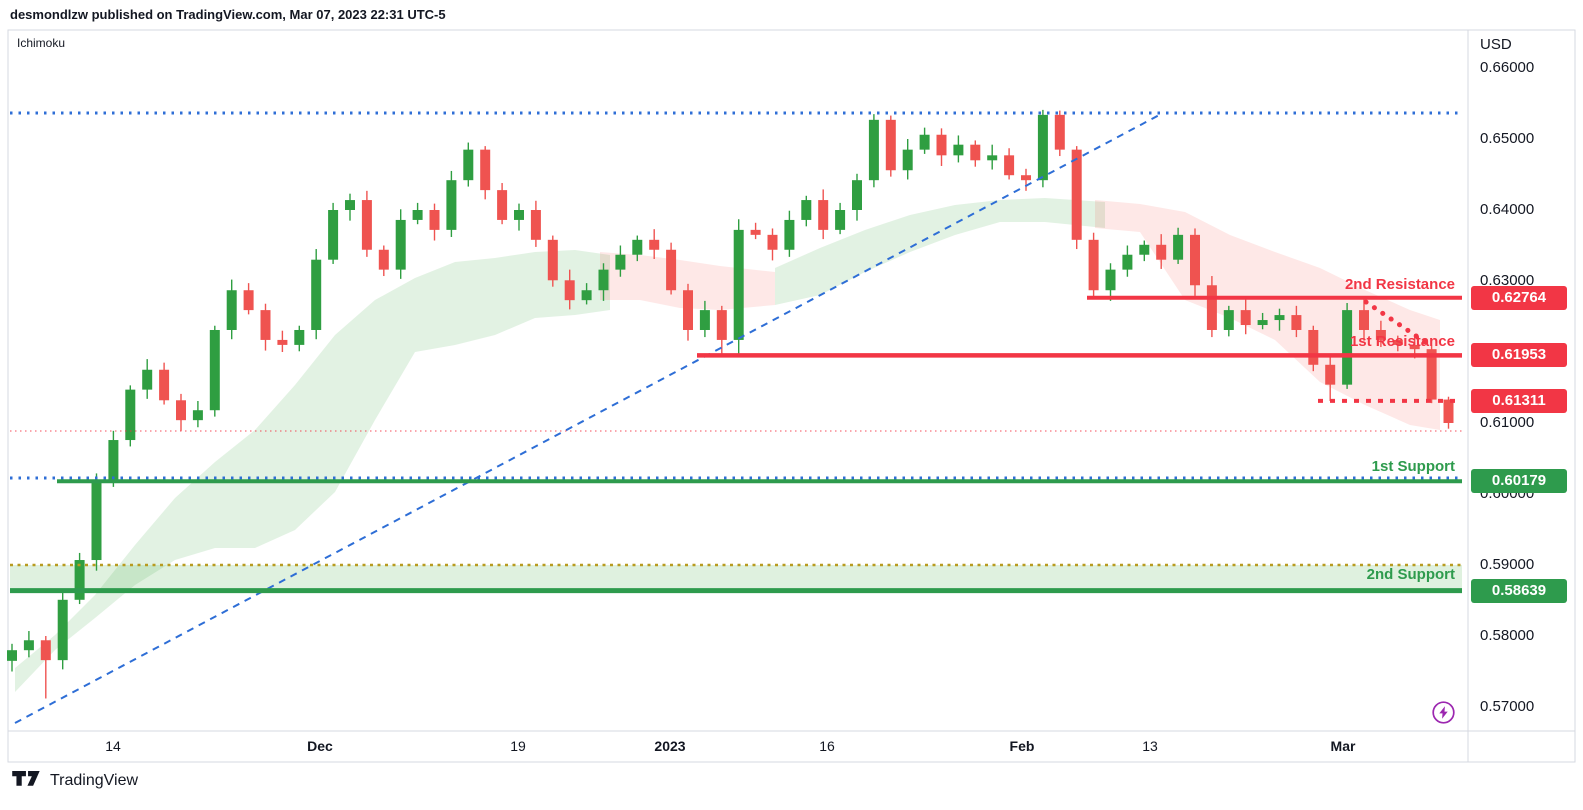  Describe the element at coordinates (1519, 590) in the screenshot. I see `price-badge-0.58639: 0.58639` at that location.